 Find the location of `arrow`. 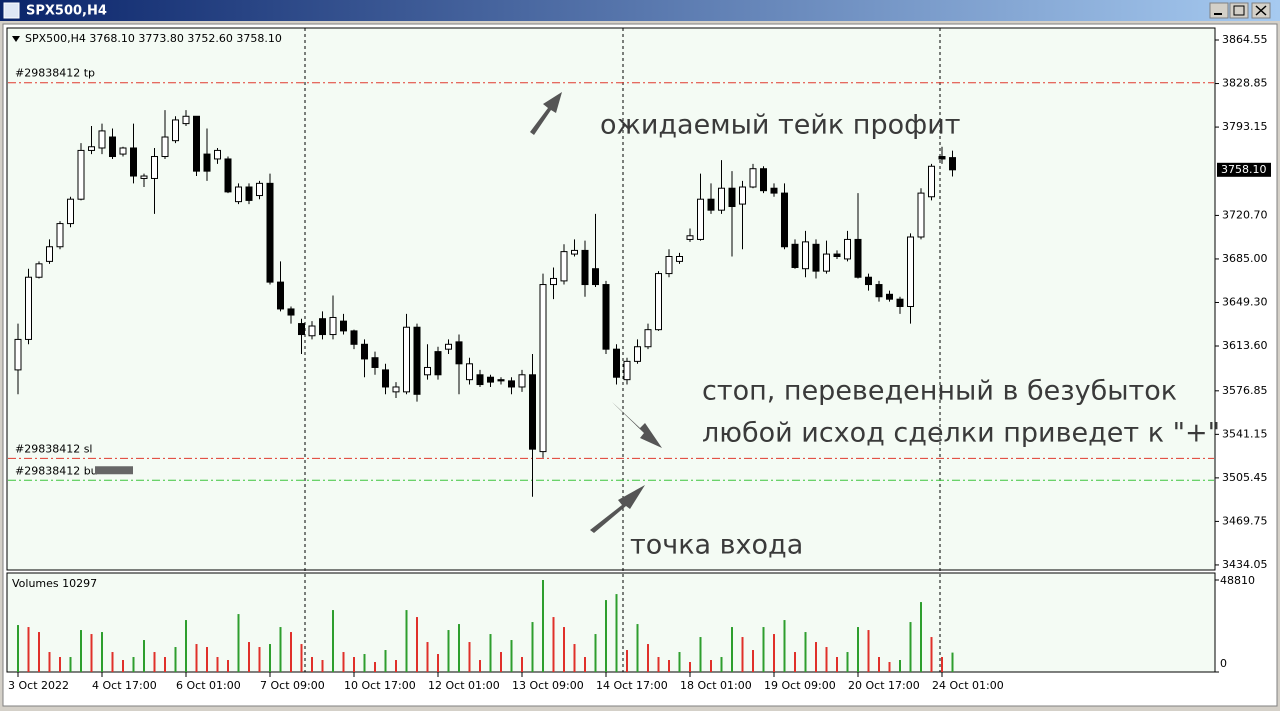

arrow is located at coordinates (546, 113).